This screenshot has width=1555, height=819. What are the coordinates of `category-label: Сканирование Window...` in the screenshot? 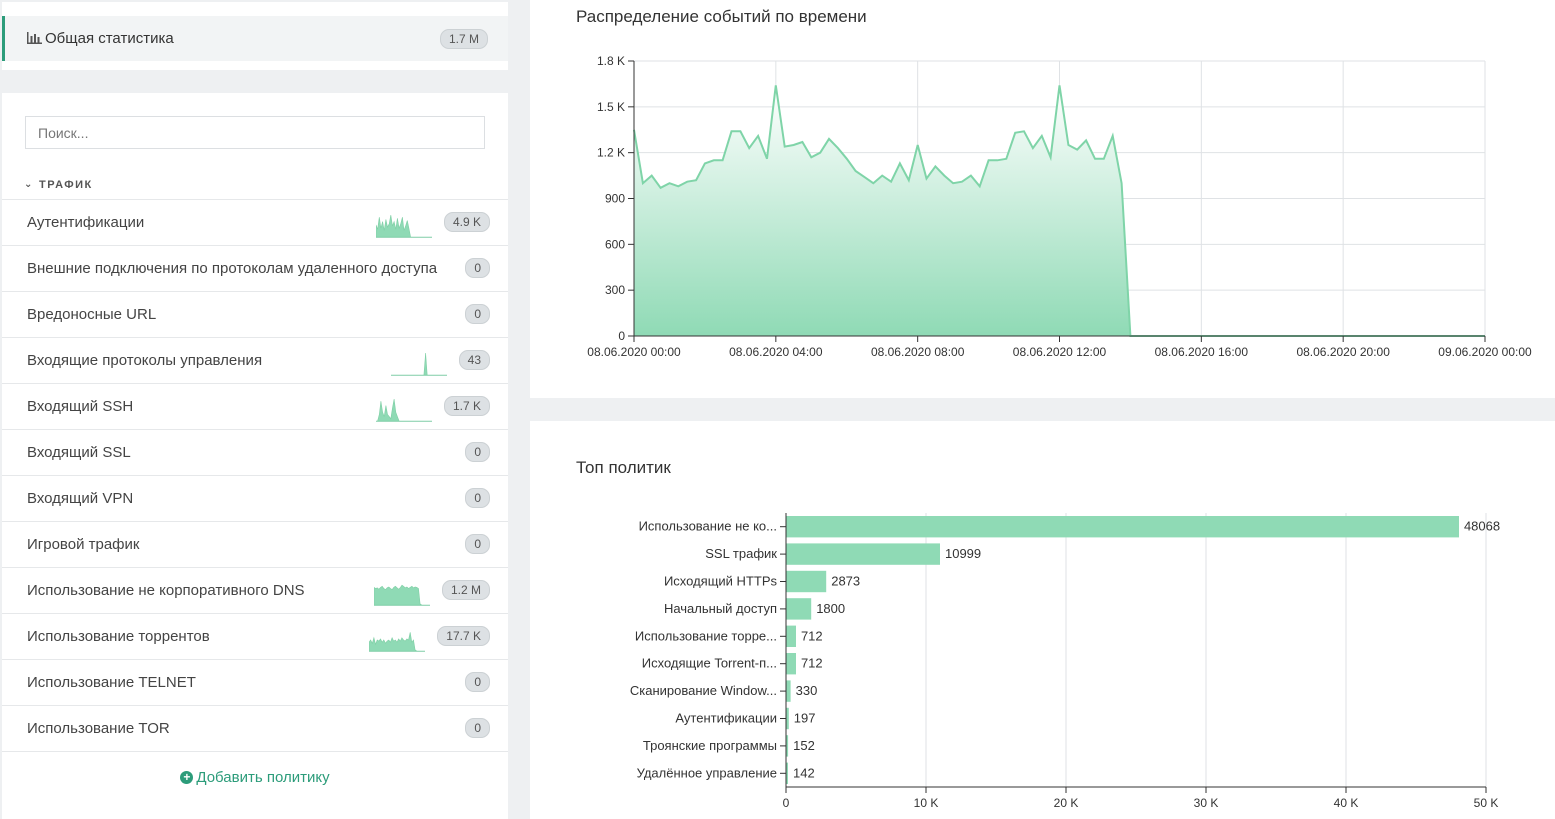 It's located at (703, 690).